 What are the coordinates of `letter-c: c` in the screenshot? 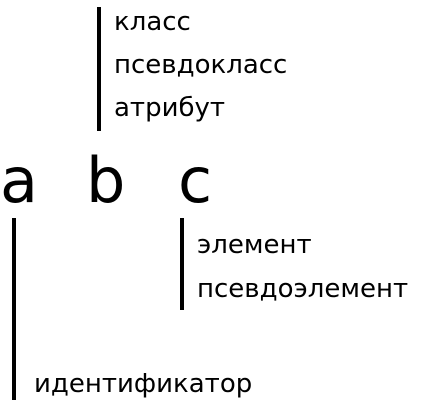 It's located at (195, 180).